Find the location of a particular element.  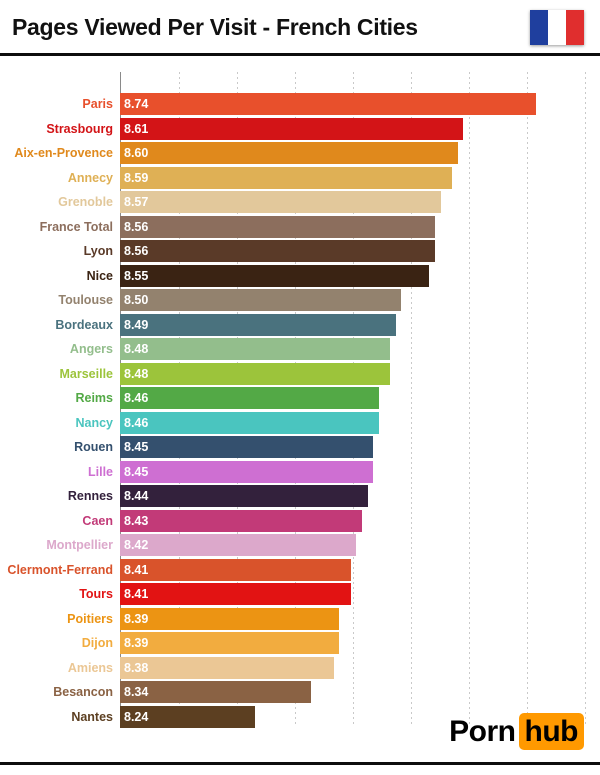

bar-track: 8.41 is located at coordinates (345, 594).